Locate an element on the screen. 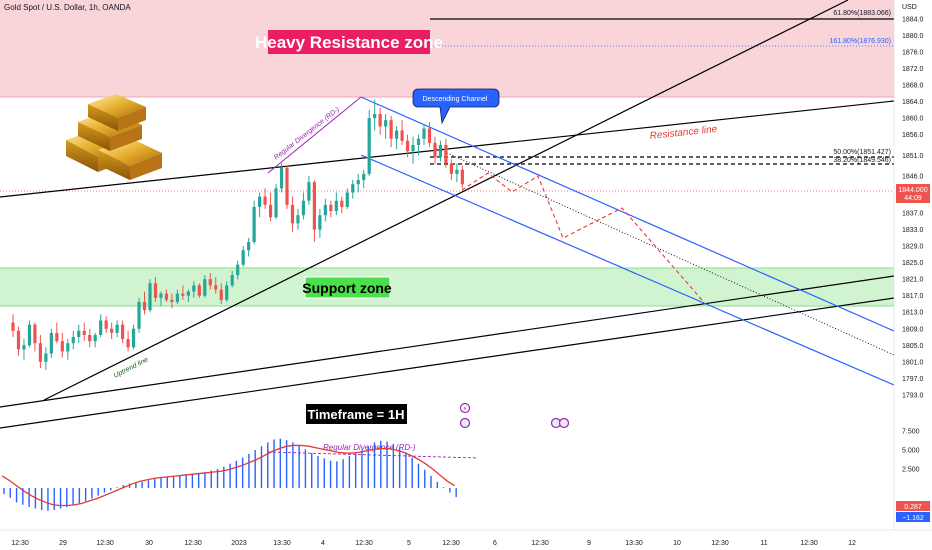 The width and height of the screenshot is (932, 550). time-tick-label: 5 is located at coordinates (409, 543).